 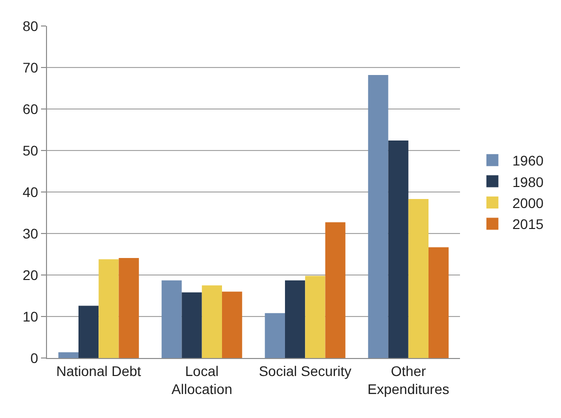 What do you see at coordinates (528, 224) in the screenshot?
I see `legend-label: 2015` at bounding box center [528, 224].